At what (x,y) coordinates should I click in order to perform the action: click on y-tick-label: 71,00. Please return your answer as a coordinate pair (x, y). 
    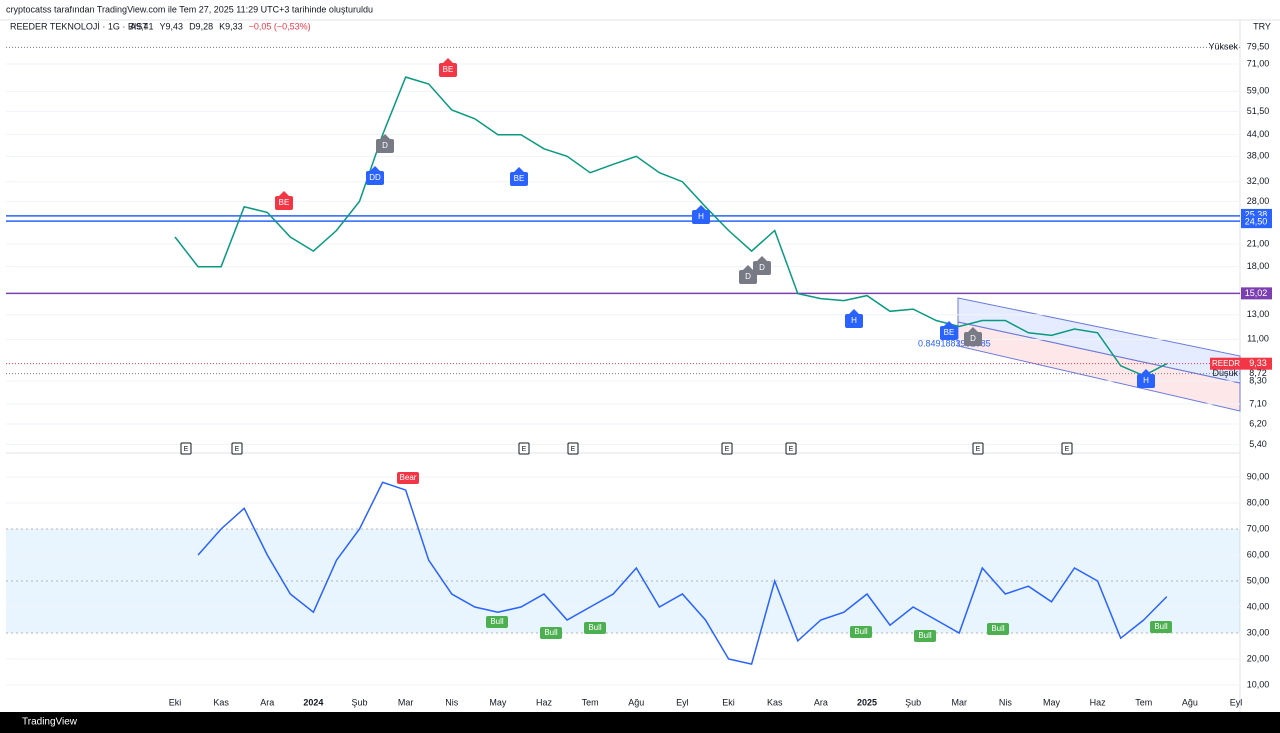
    Looking at the image, I should click on (1258, 63).